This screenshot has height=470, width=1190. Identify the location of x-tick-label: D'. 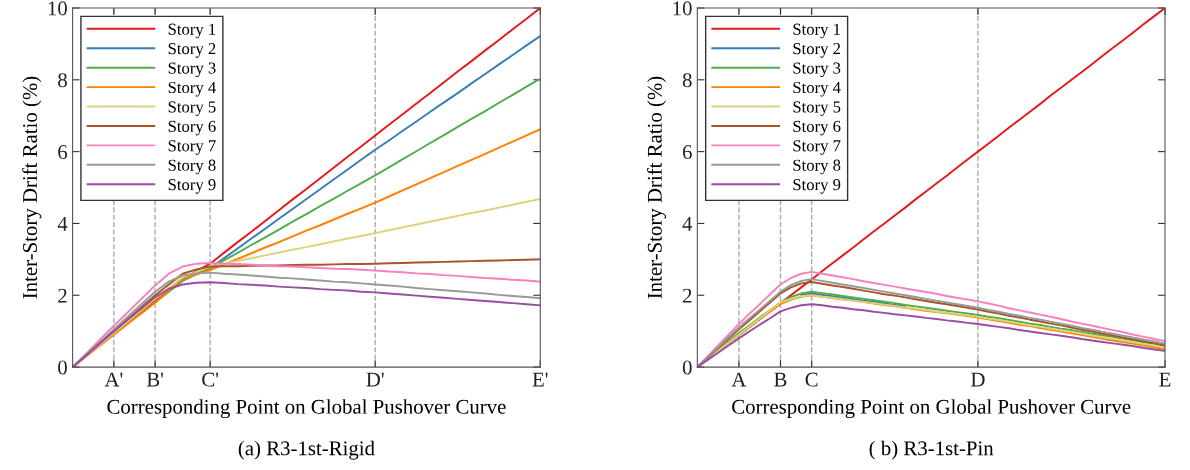
(375, 379).